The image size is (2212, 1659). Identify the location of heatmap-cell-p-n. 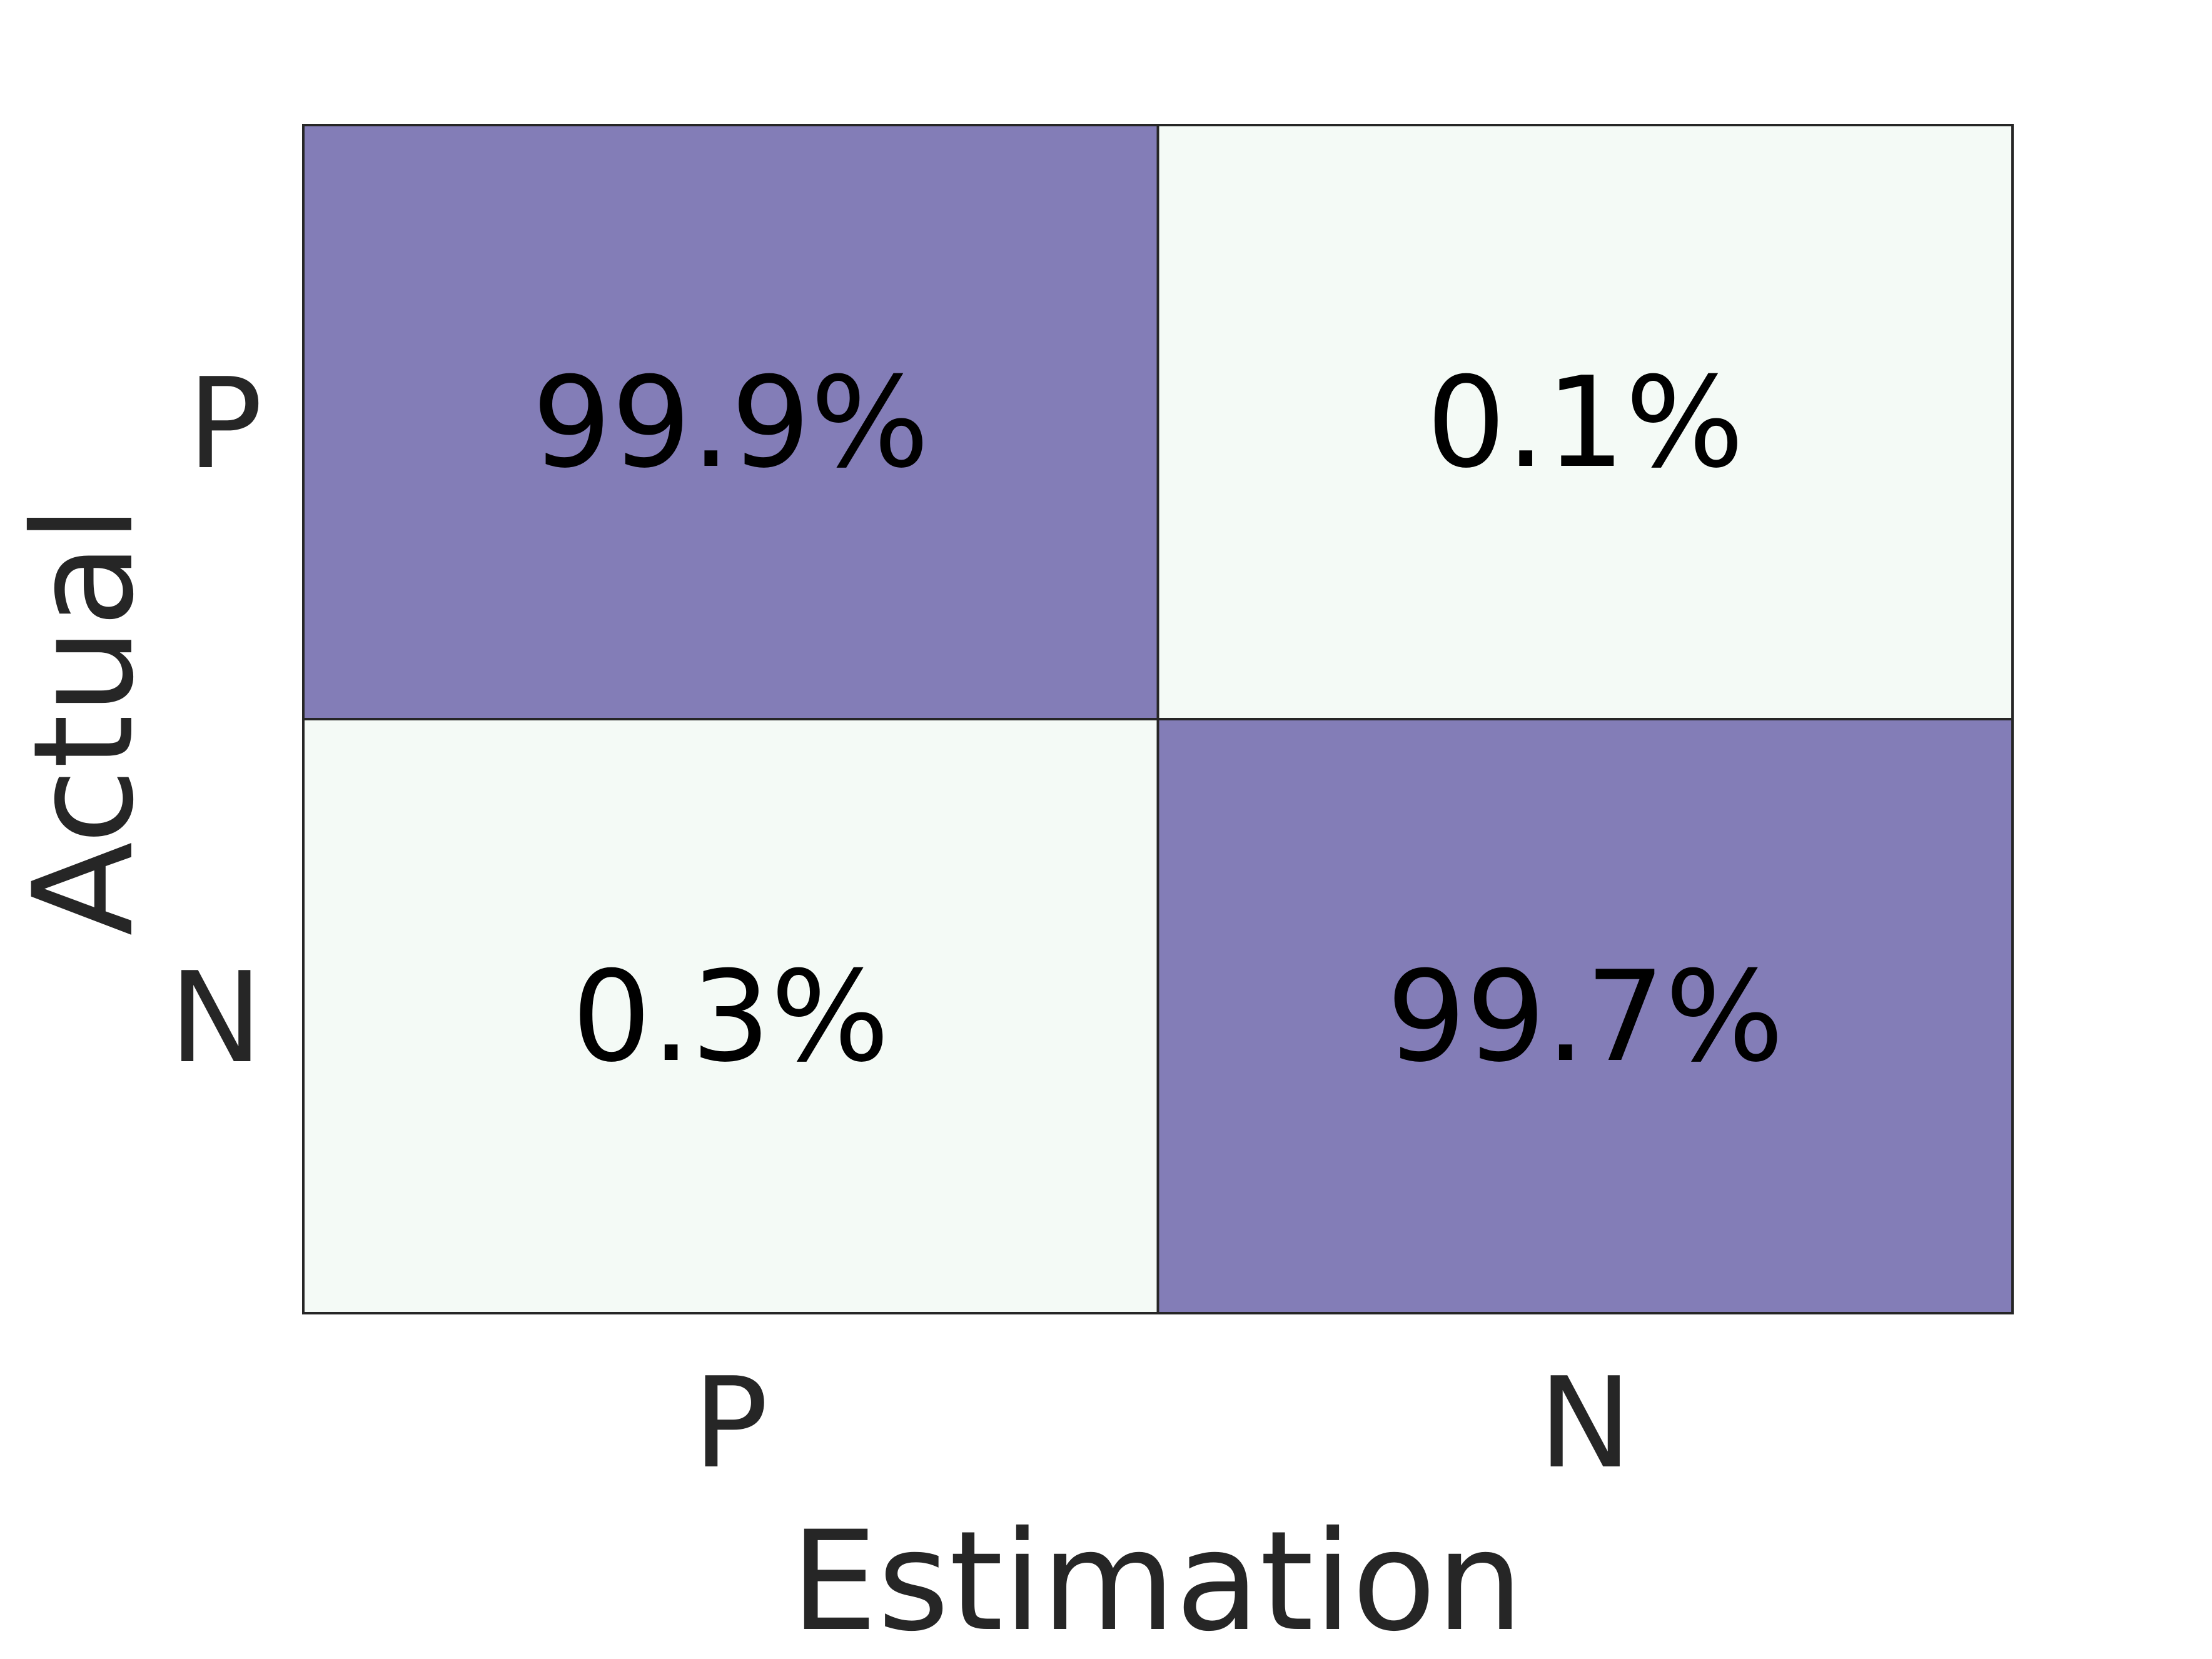
(1585, 422).